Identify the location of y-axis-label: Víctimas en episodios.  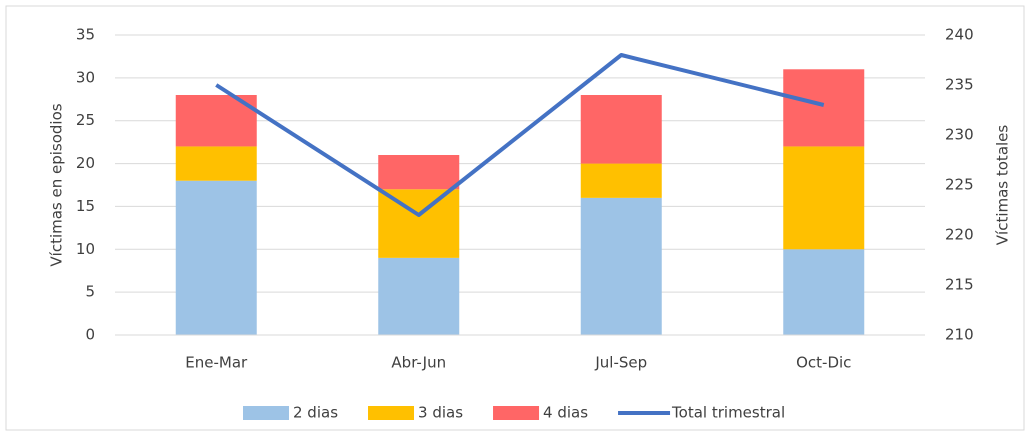
(57, 184).